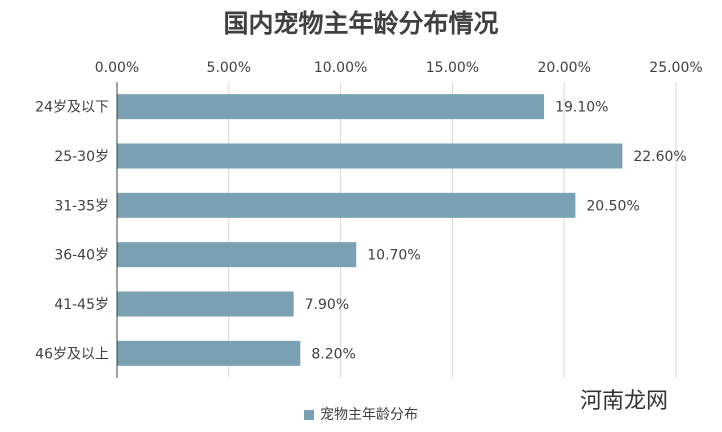  What do you see at coordinates (624, 401) in the screenshot?
I see `watermark: 河南龙网` at bounding box center [624, 401].